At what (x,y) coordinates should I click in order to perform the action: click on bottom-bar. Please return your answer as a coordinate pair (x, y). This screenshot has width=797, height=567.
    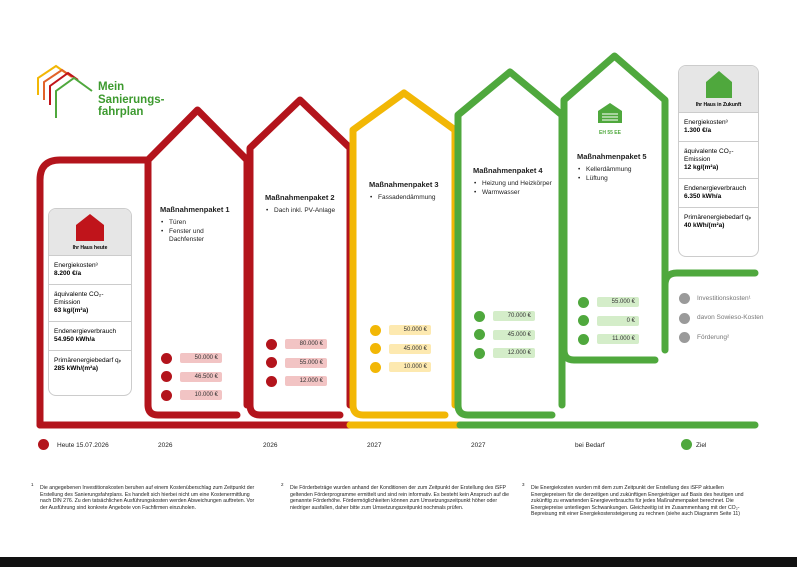
    Looking at the image, I should click on (398, 562).